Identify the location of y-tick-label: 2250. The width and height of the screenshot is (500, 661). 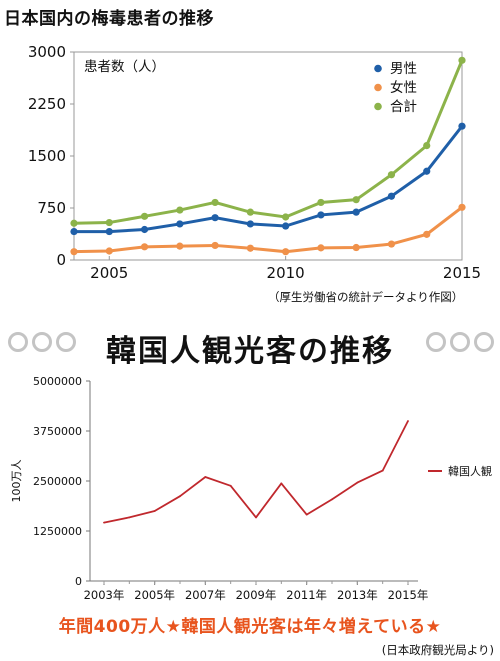
(47, 104).